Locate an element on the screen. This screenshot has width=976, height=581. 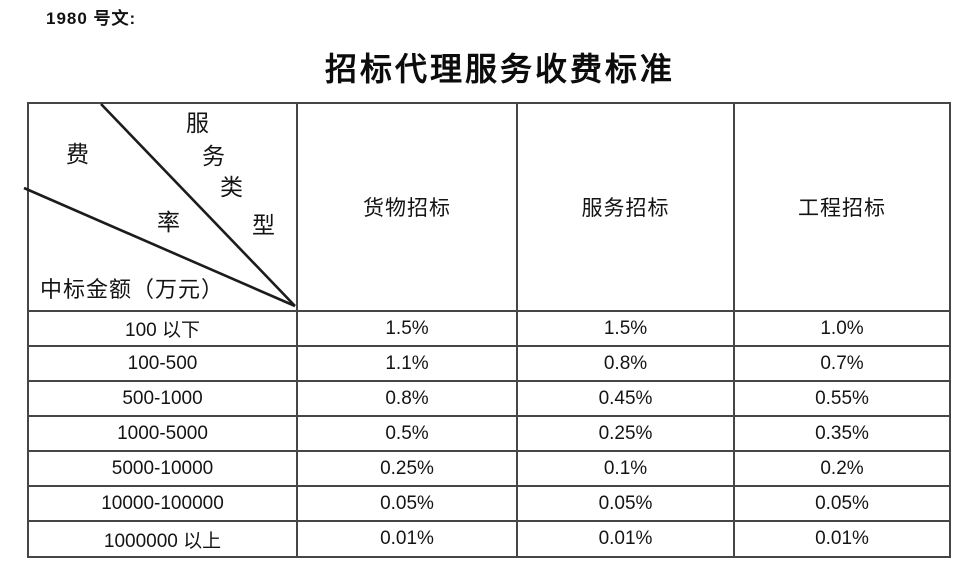
table-row: 10000-100000 0.05% 0.05% 0.05% is located at coordinates (489, 503).